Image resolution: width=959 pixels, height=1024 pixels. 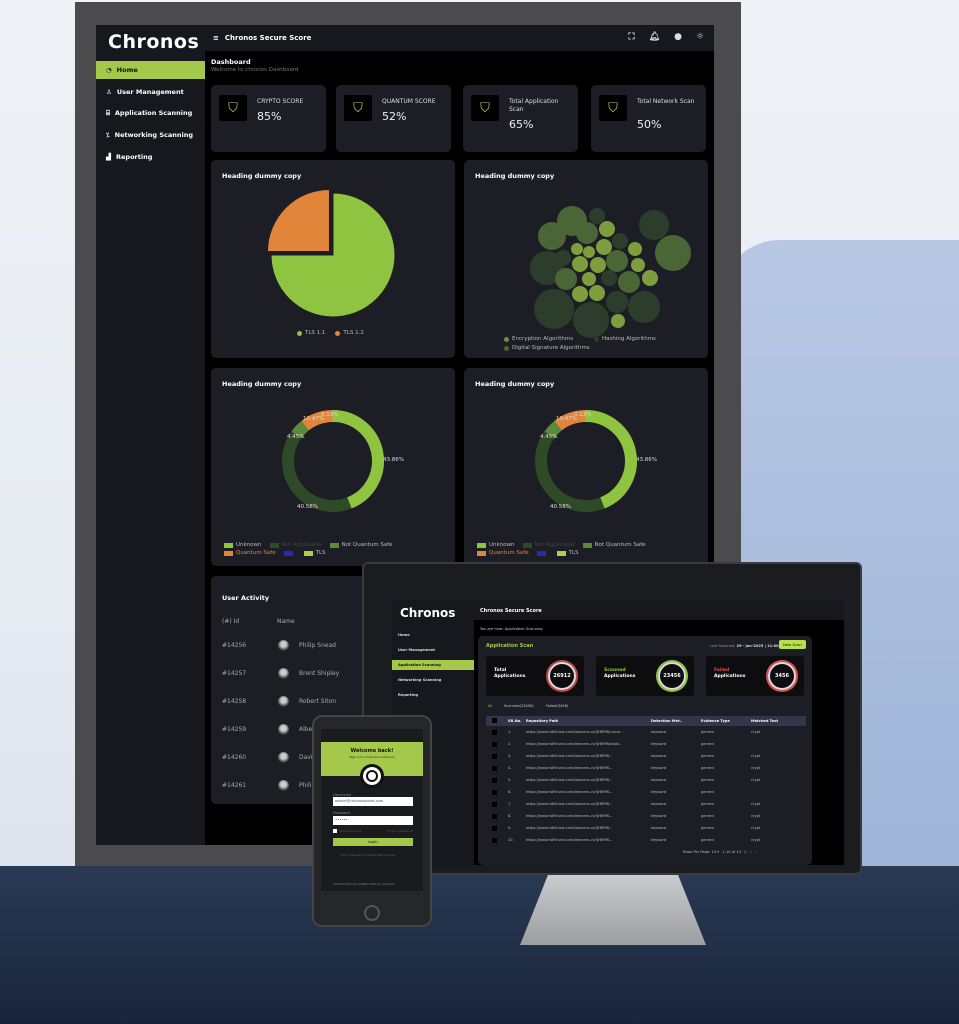 What do you see at coordinates (756, 852) in the screenshot?
I see `next-page-button: ›` at bounding box center [756, 852].